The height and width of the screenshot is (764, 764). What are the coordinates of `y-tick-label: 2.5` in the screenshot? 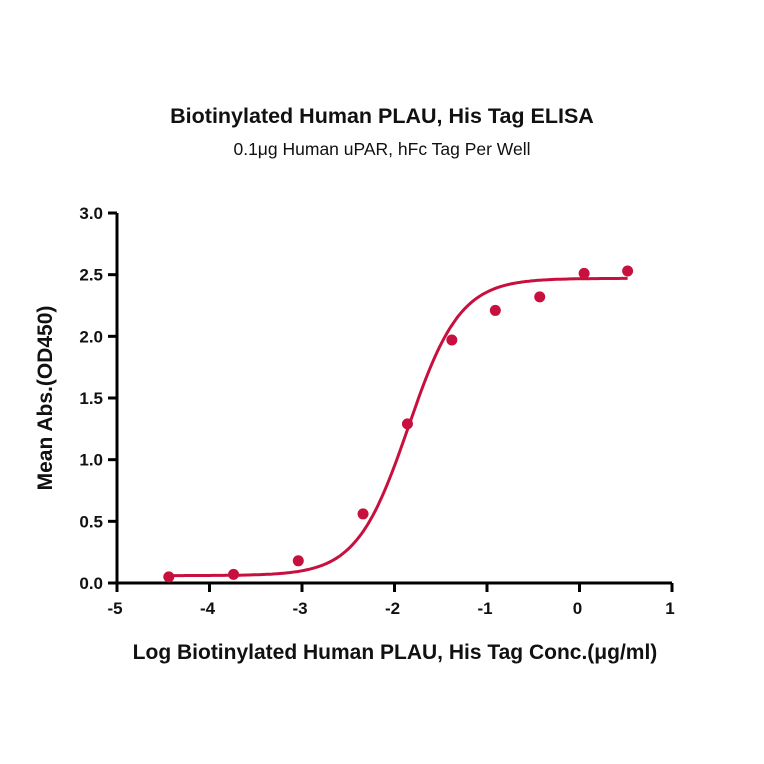 It's located at (91, 275).